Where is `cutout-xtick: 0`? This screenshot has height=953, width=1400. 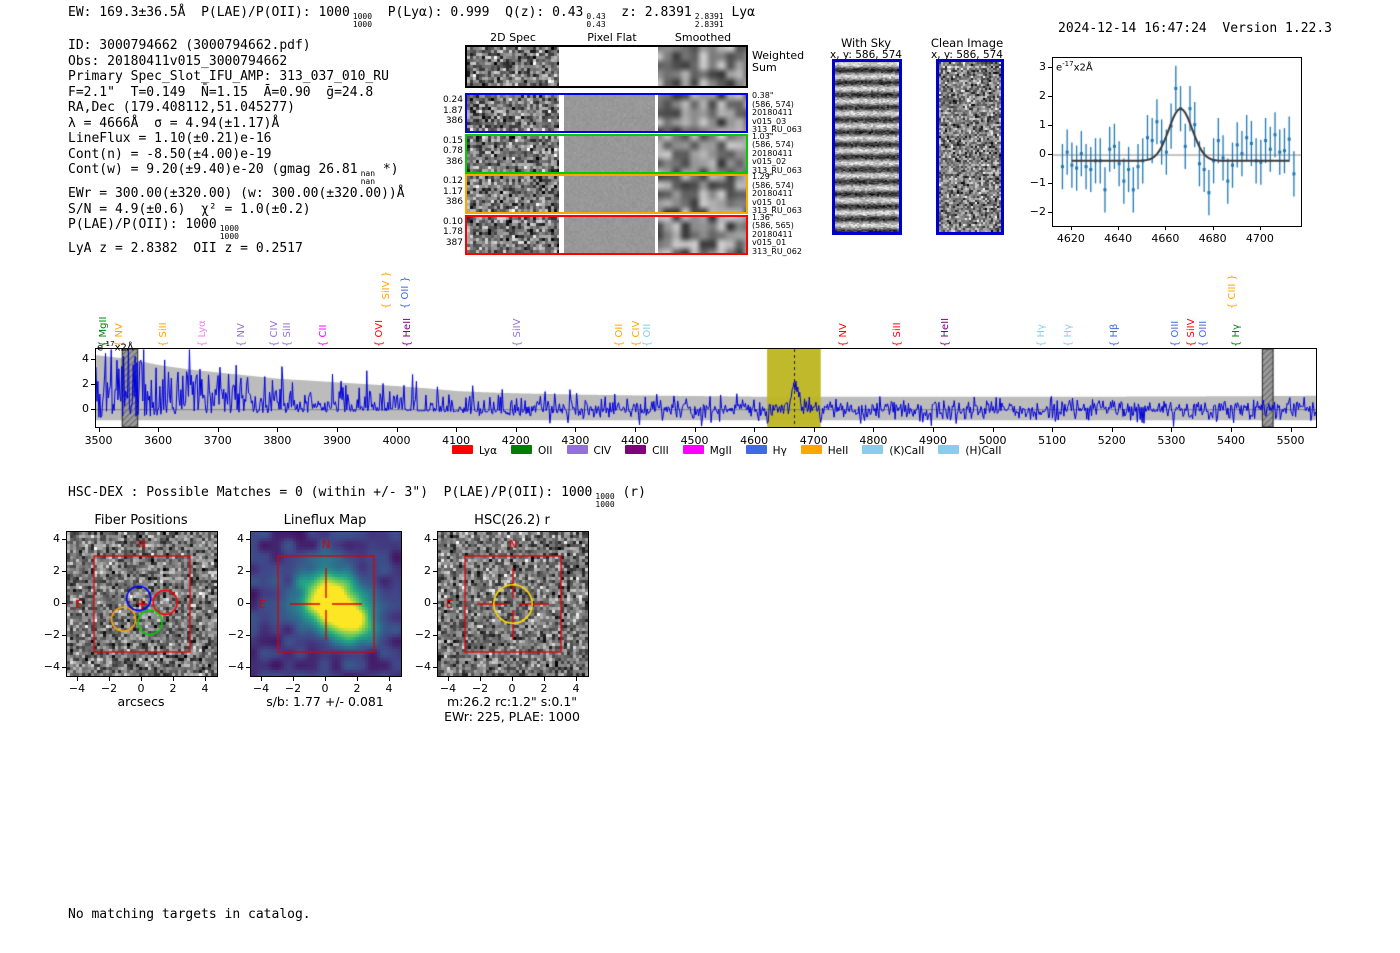
cutout-xtick: 0 is located at coordinates (512, 688).